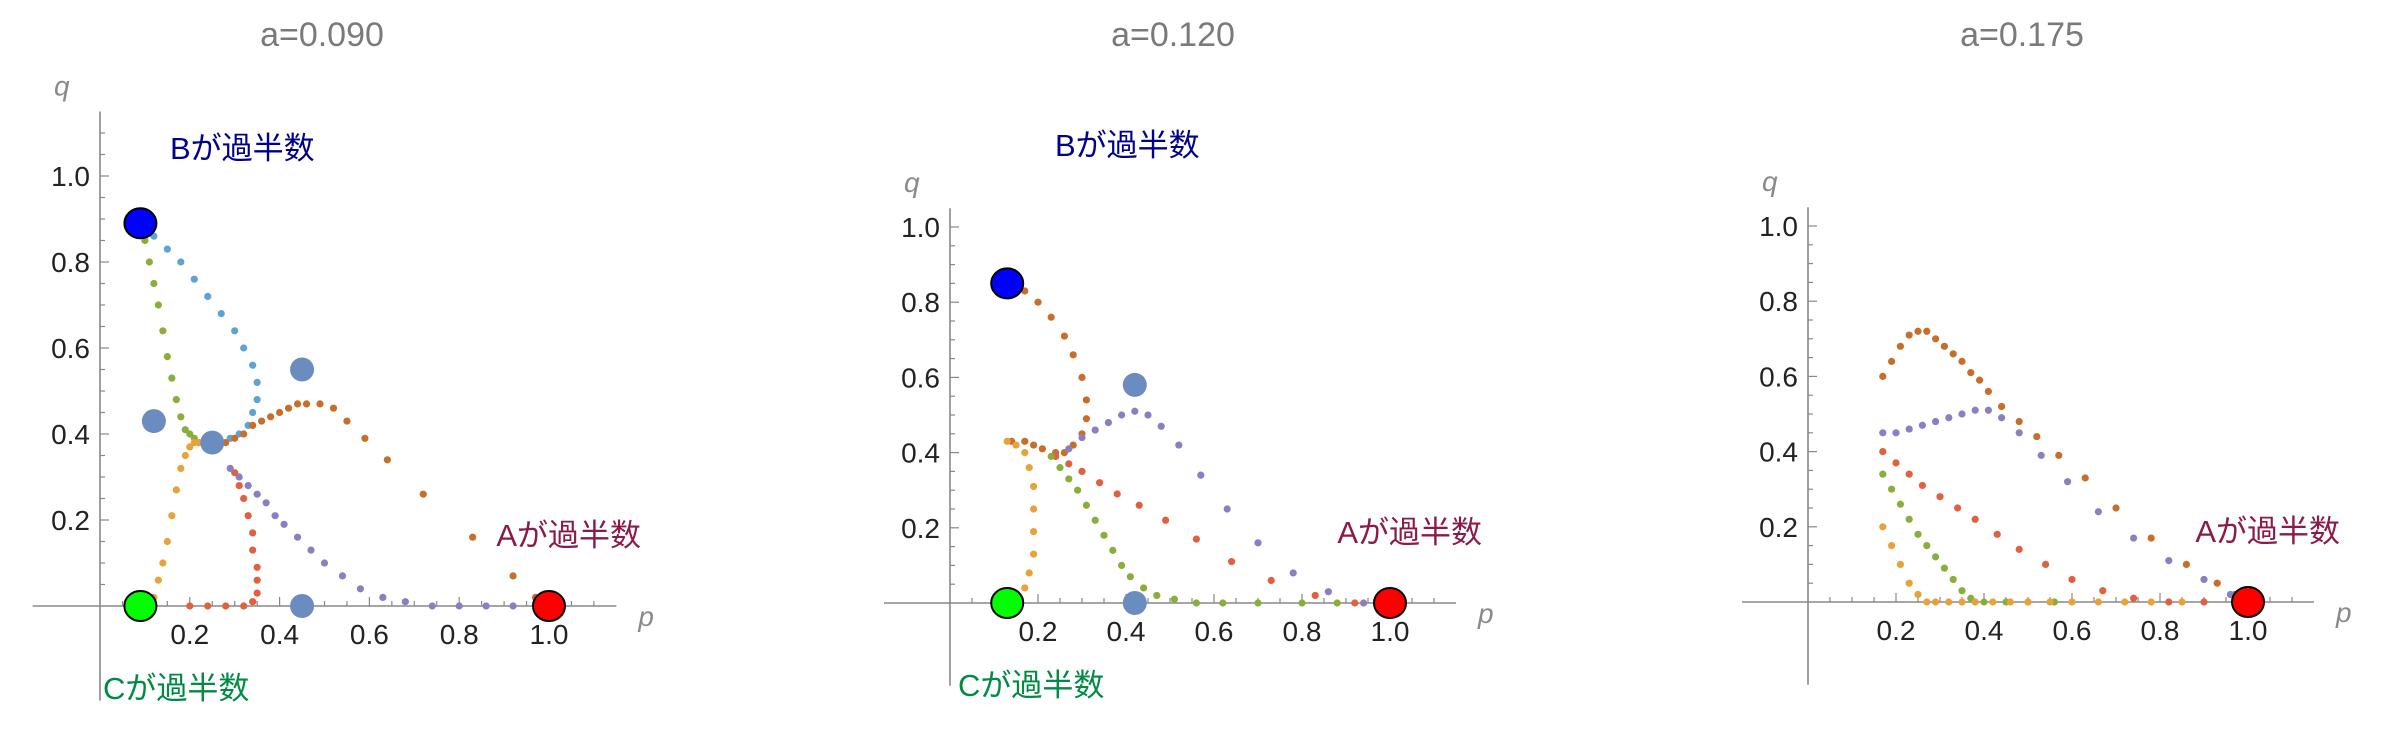  Describe the element at coordinates (920, 302) in the screenshot. I see `y-tick-label: 0.8` at that location.